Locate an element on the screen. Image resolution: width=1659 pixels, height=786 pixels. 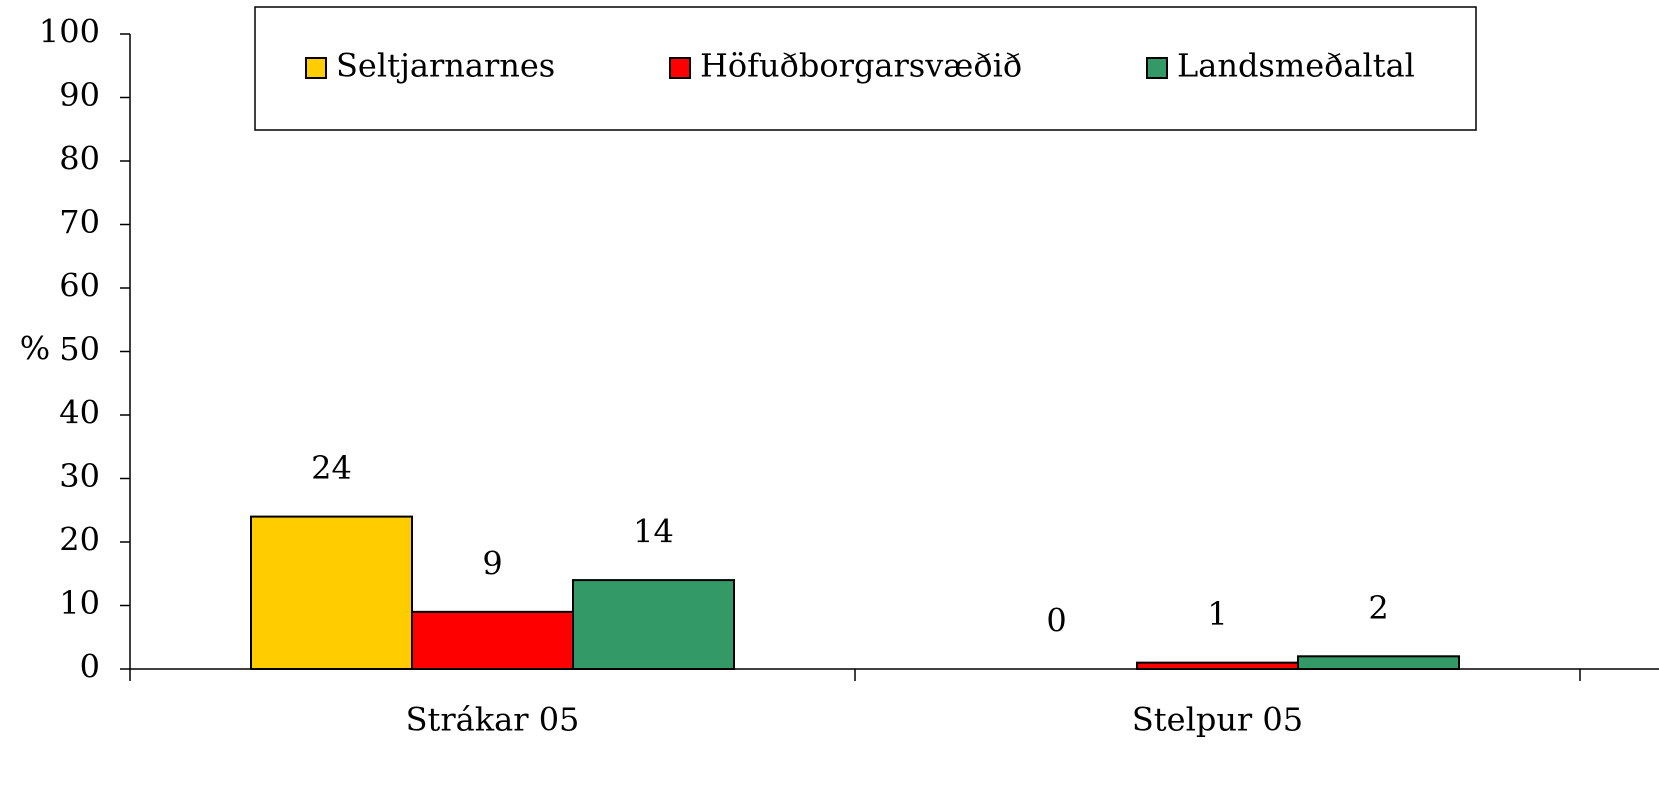
y-tick-label: 100 is located at coordinates (69, 32).